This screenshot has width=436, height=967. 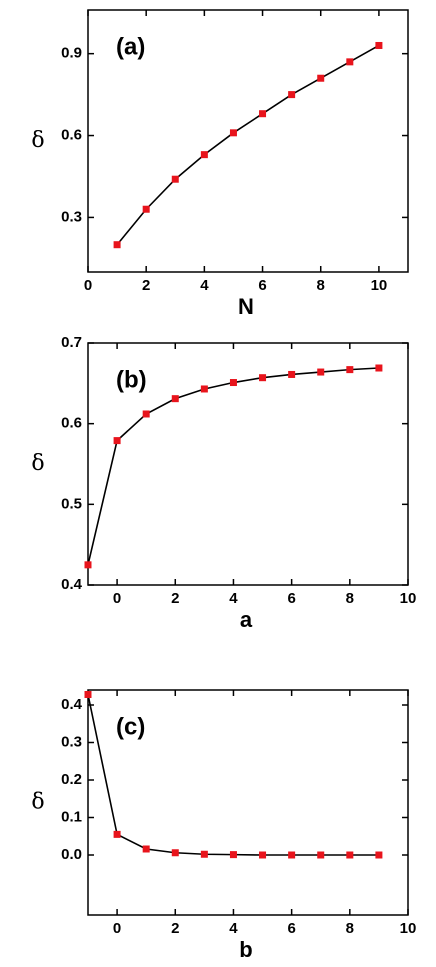 What do you see at coordinates (131, 379) in the screenshot?
I see `panel-label: (b)` at bounding box center [131, 379].